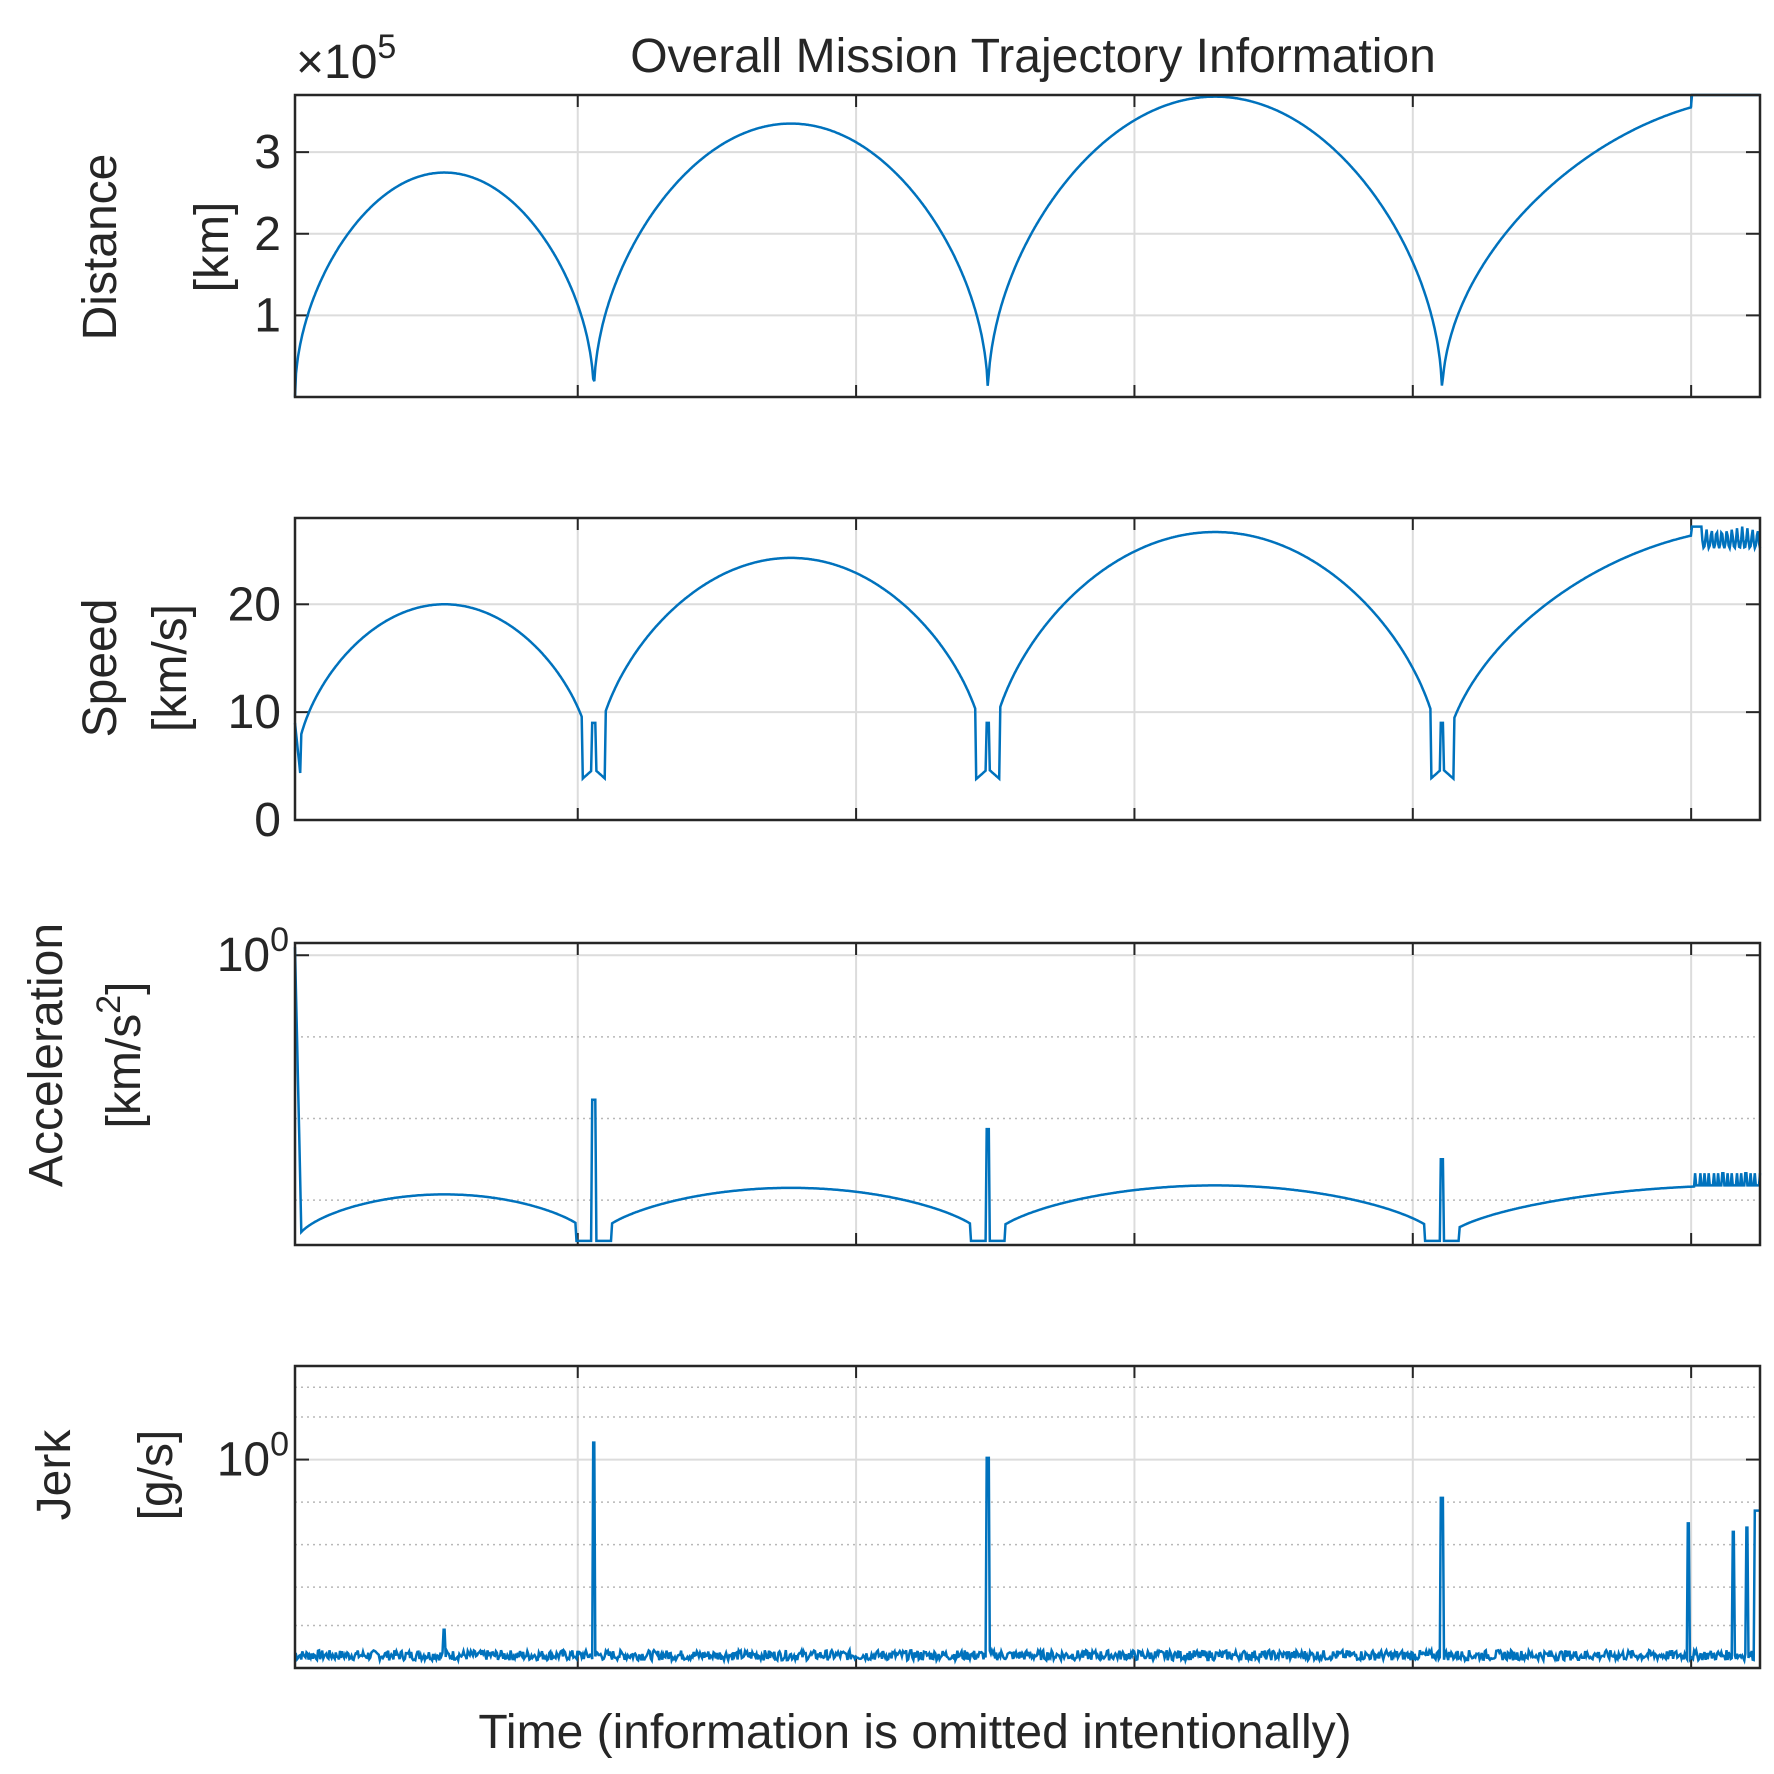 This screenshot has width=1774, height=1774. Describe the element at coordinates (267, 820) in the screenshot. I see `speed-ytick-label: 0` at that location.